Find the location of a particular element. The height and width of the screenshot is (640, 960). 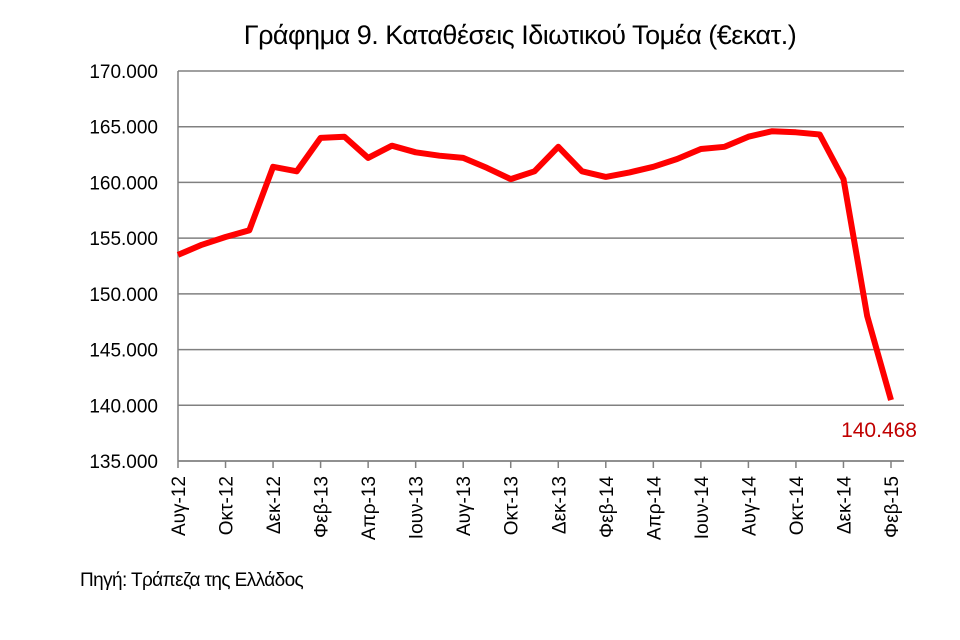

y-tick-label: 170.000 is located at coordinates (123, 72).